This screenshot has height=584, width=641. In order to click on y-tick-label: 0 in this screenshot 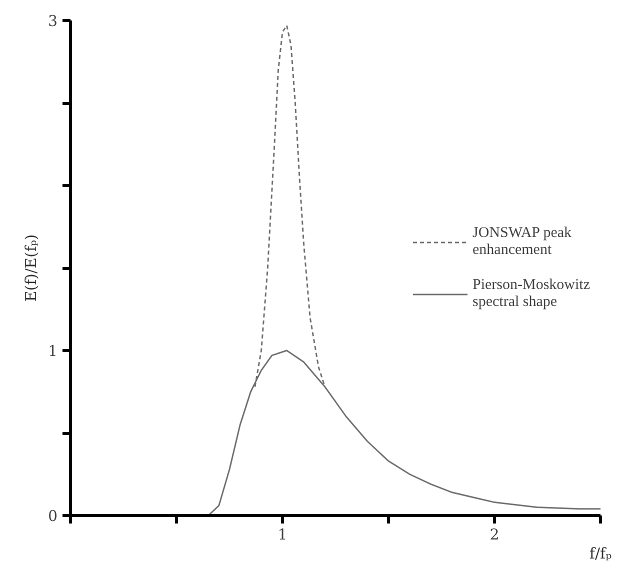, I will do `click(53, 516)`.